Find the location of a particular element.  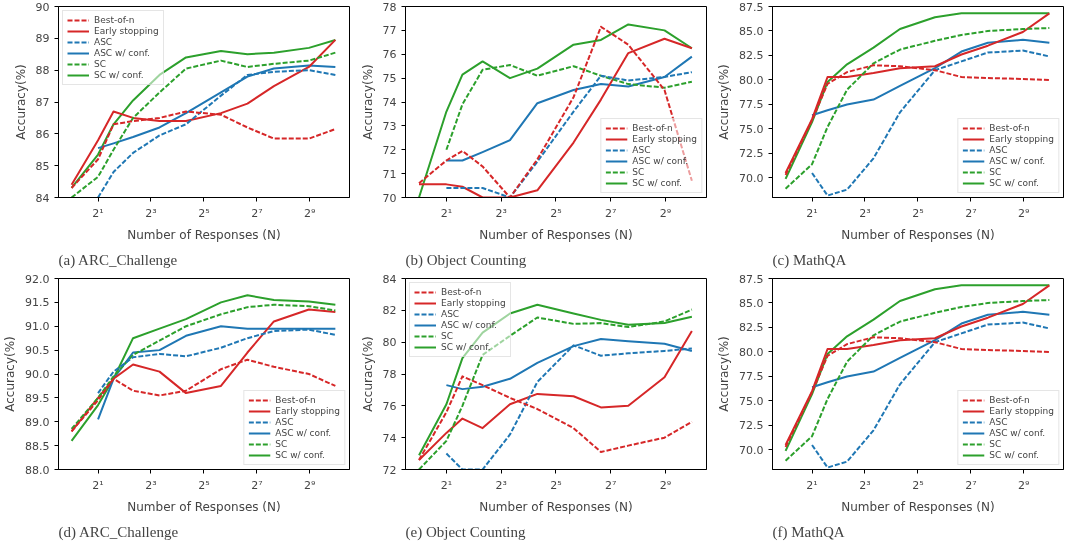

y-tick-label: 91.0 is located at coordinates (37, 327).